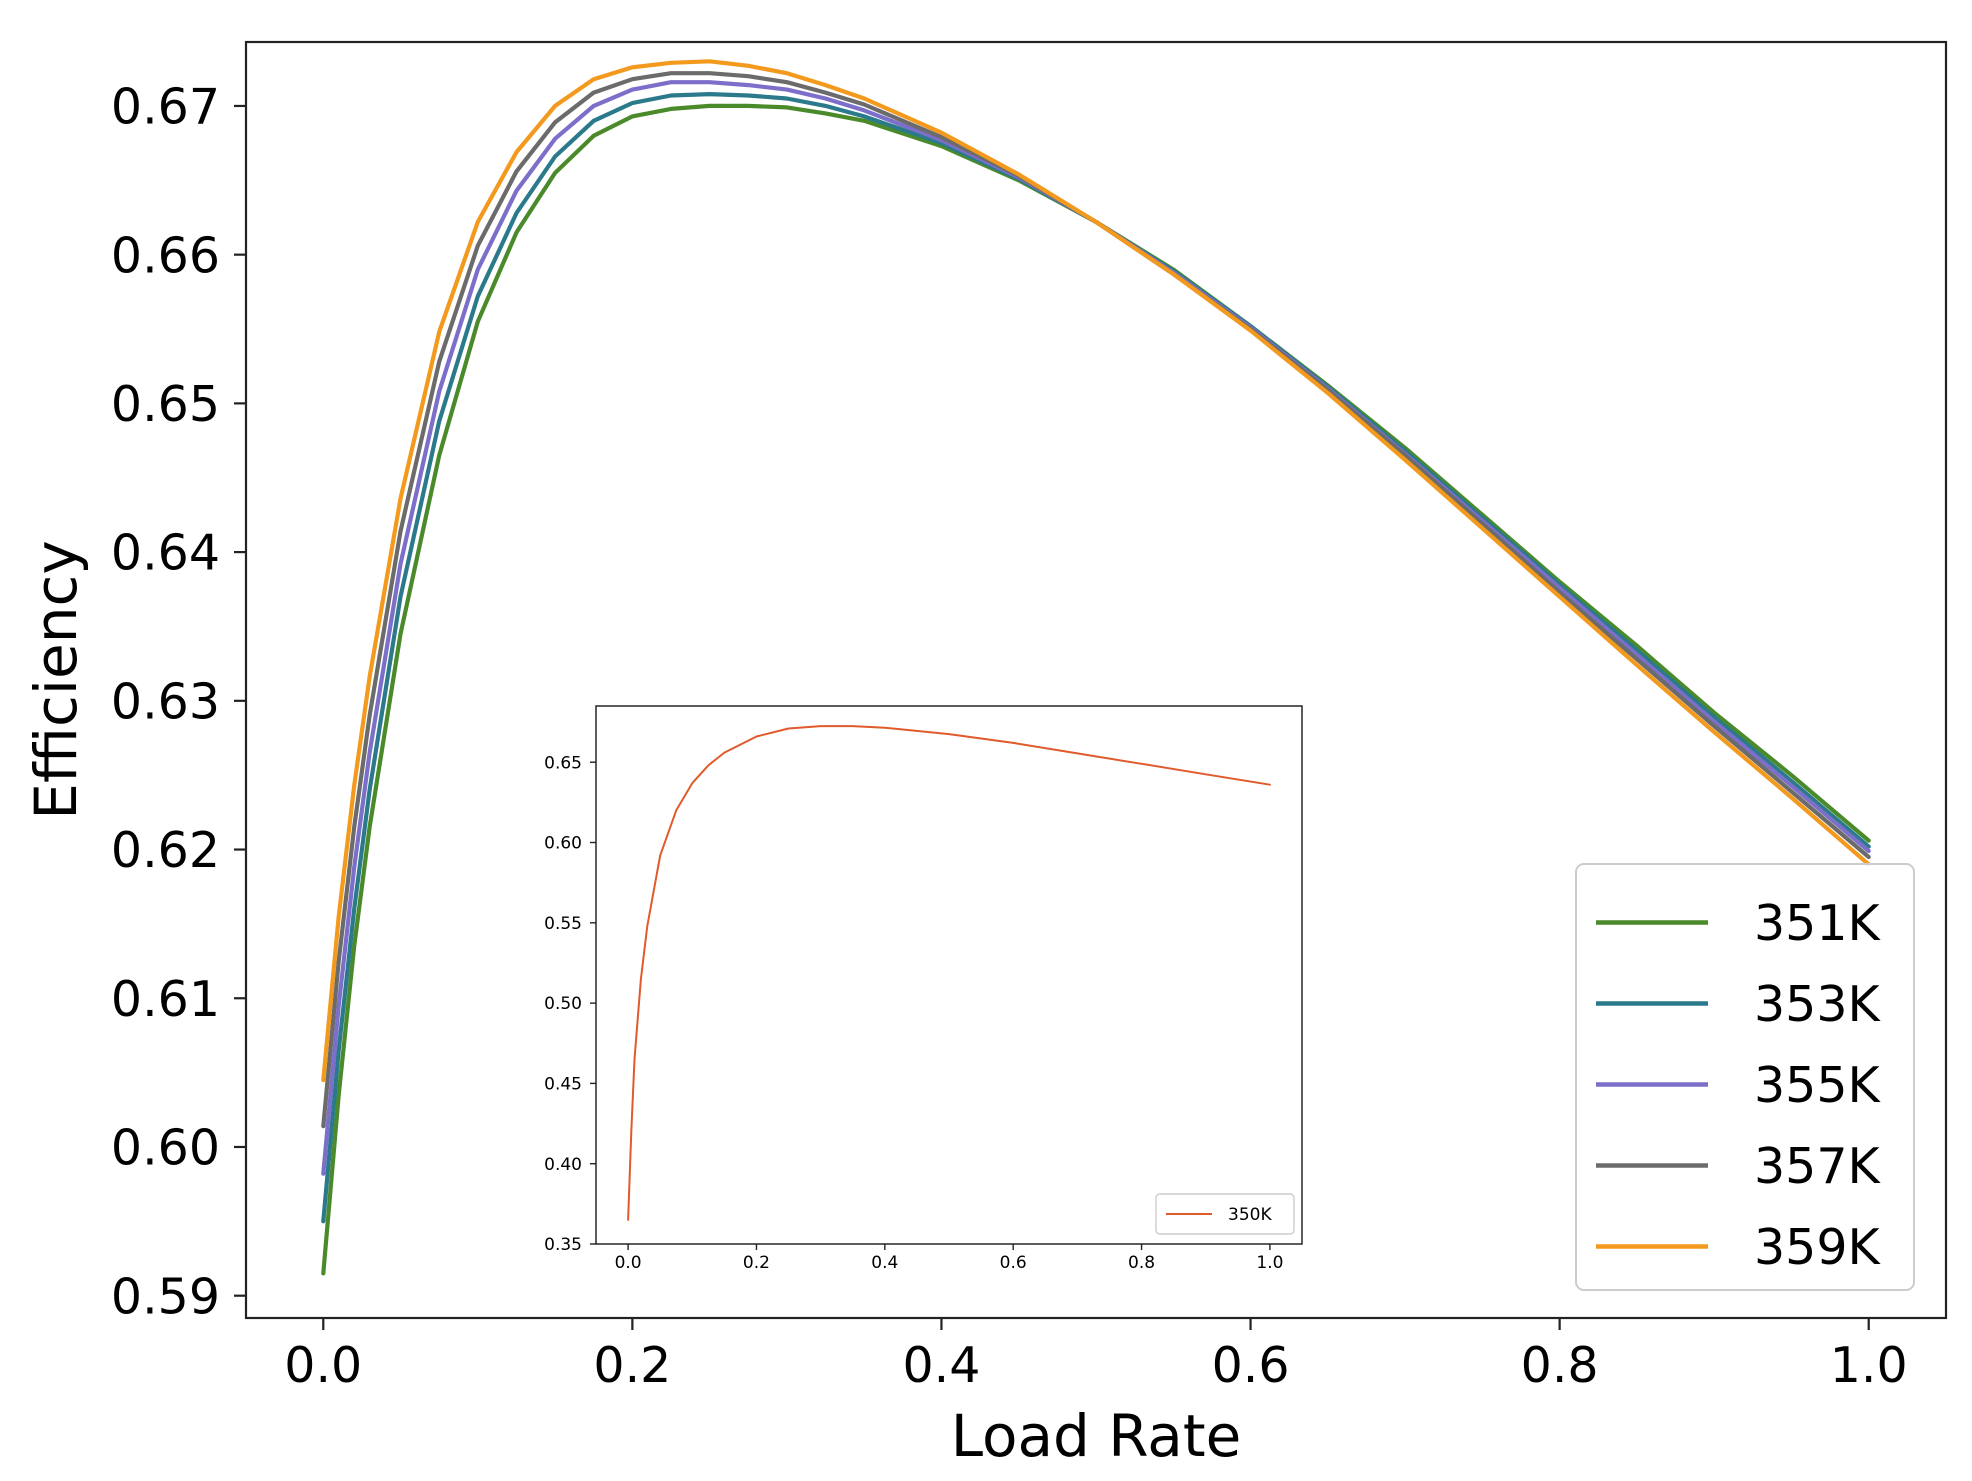  What do you see at coordinates (165, 1296) in the screenshot?
I see `y-tick-label: 0.59` at bounding box center [165, 1296].